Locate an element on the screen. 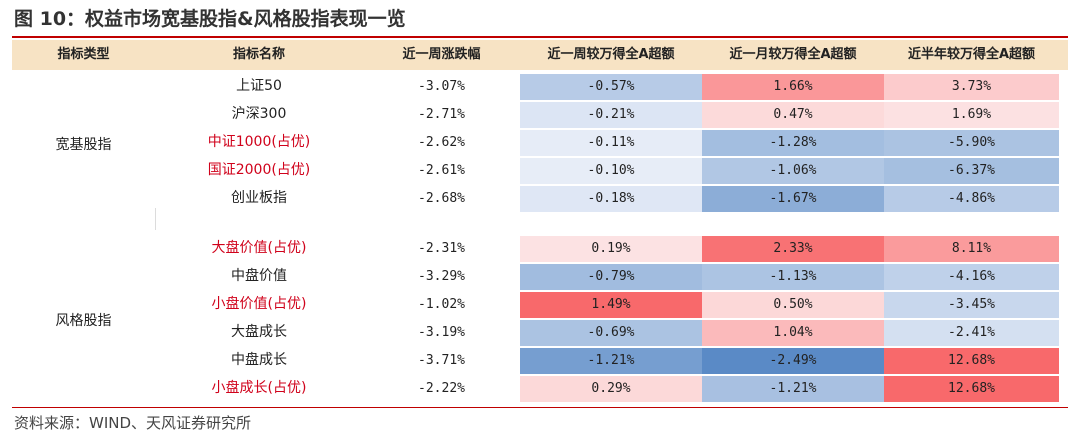 The height and width of the screenshot is (445, 1080). row-name: 中盘价值 is located at coordinates (259, 276).